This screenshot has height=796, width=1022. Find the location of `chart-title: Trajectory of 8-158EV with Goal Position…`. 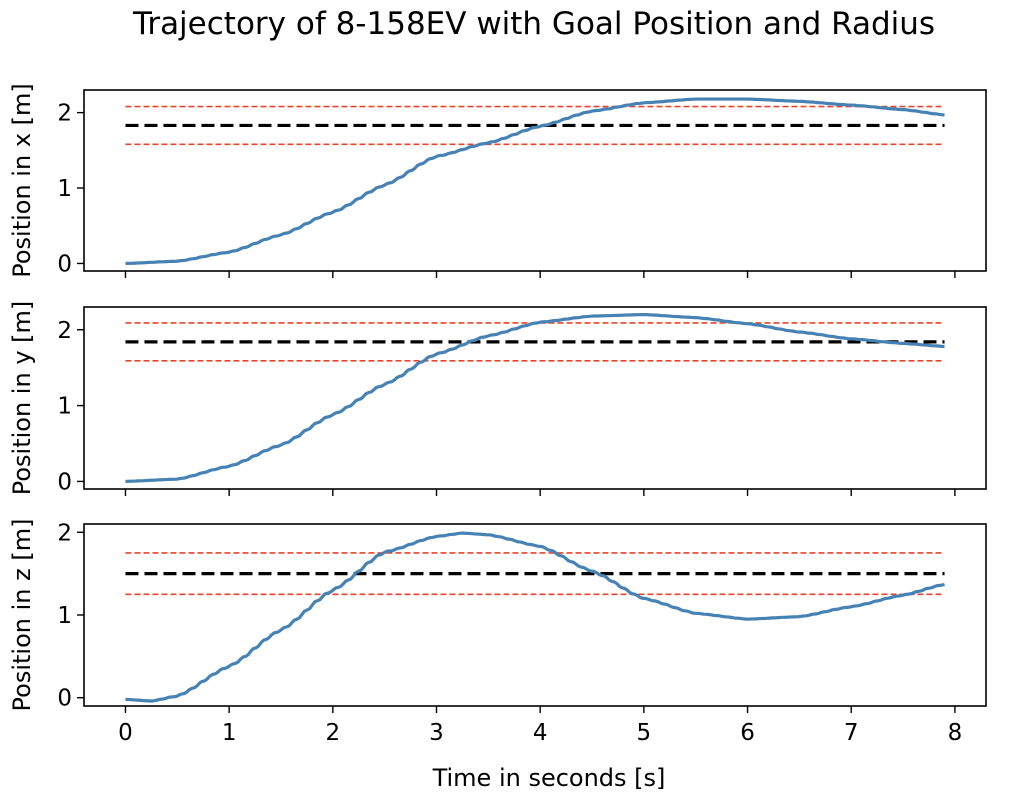

chart-title: Trajectory of 8-158EV with Goal Position… is located at coordinates (533, 24).